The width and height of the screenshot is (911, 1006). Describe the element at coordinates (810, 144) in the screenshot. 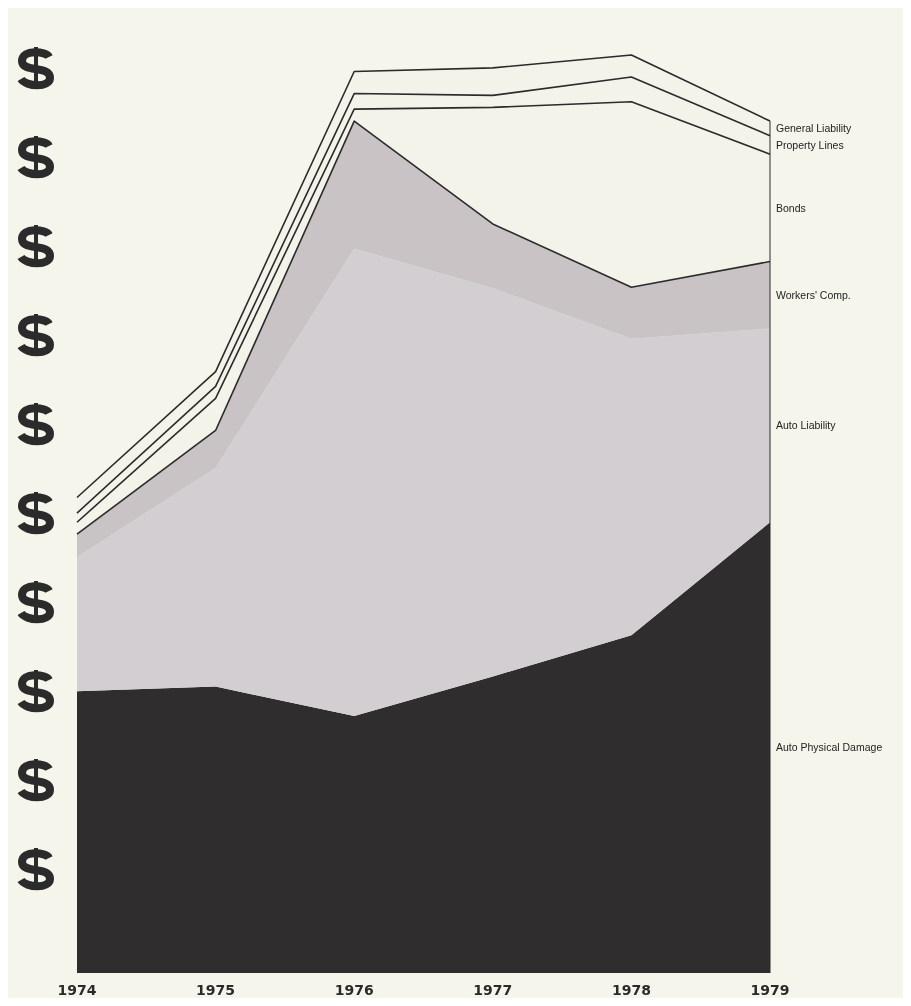

I see `series-label: Property Lines` at that location.